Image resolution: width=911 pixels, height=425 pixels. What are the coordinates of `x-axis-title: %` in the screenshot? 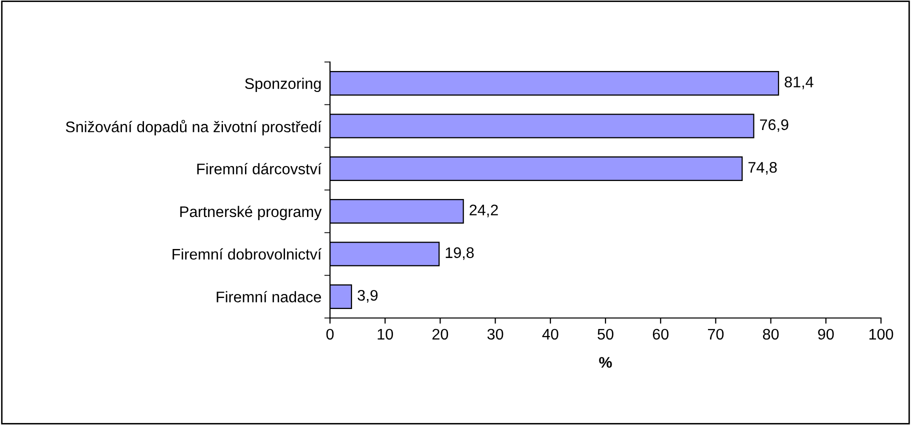 It's located at (605, 362).